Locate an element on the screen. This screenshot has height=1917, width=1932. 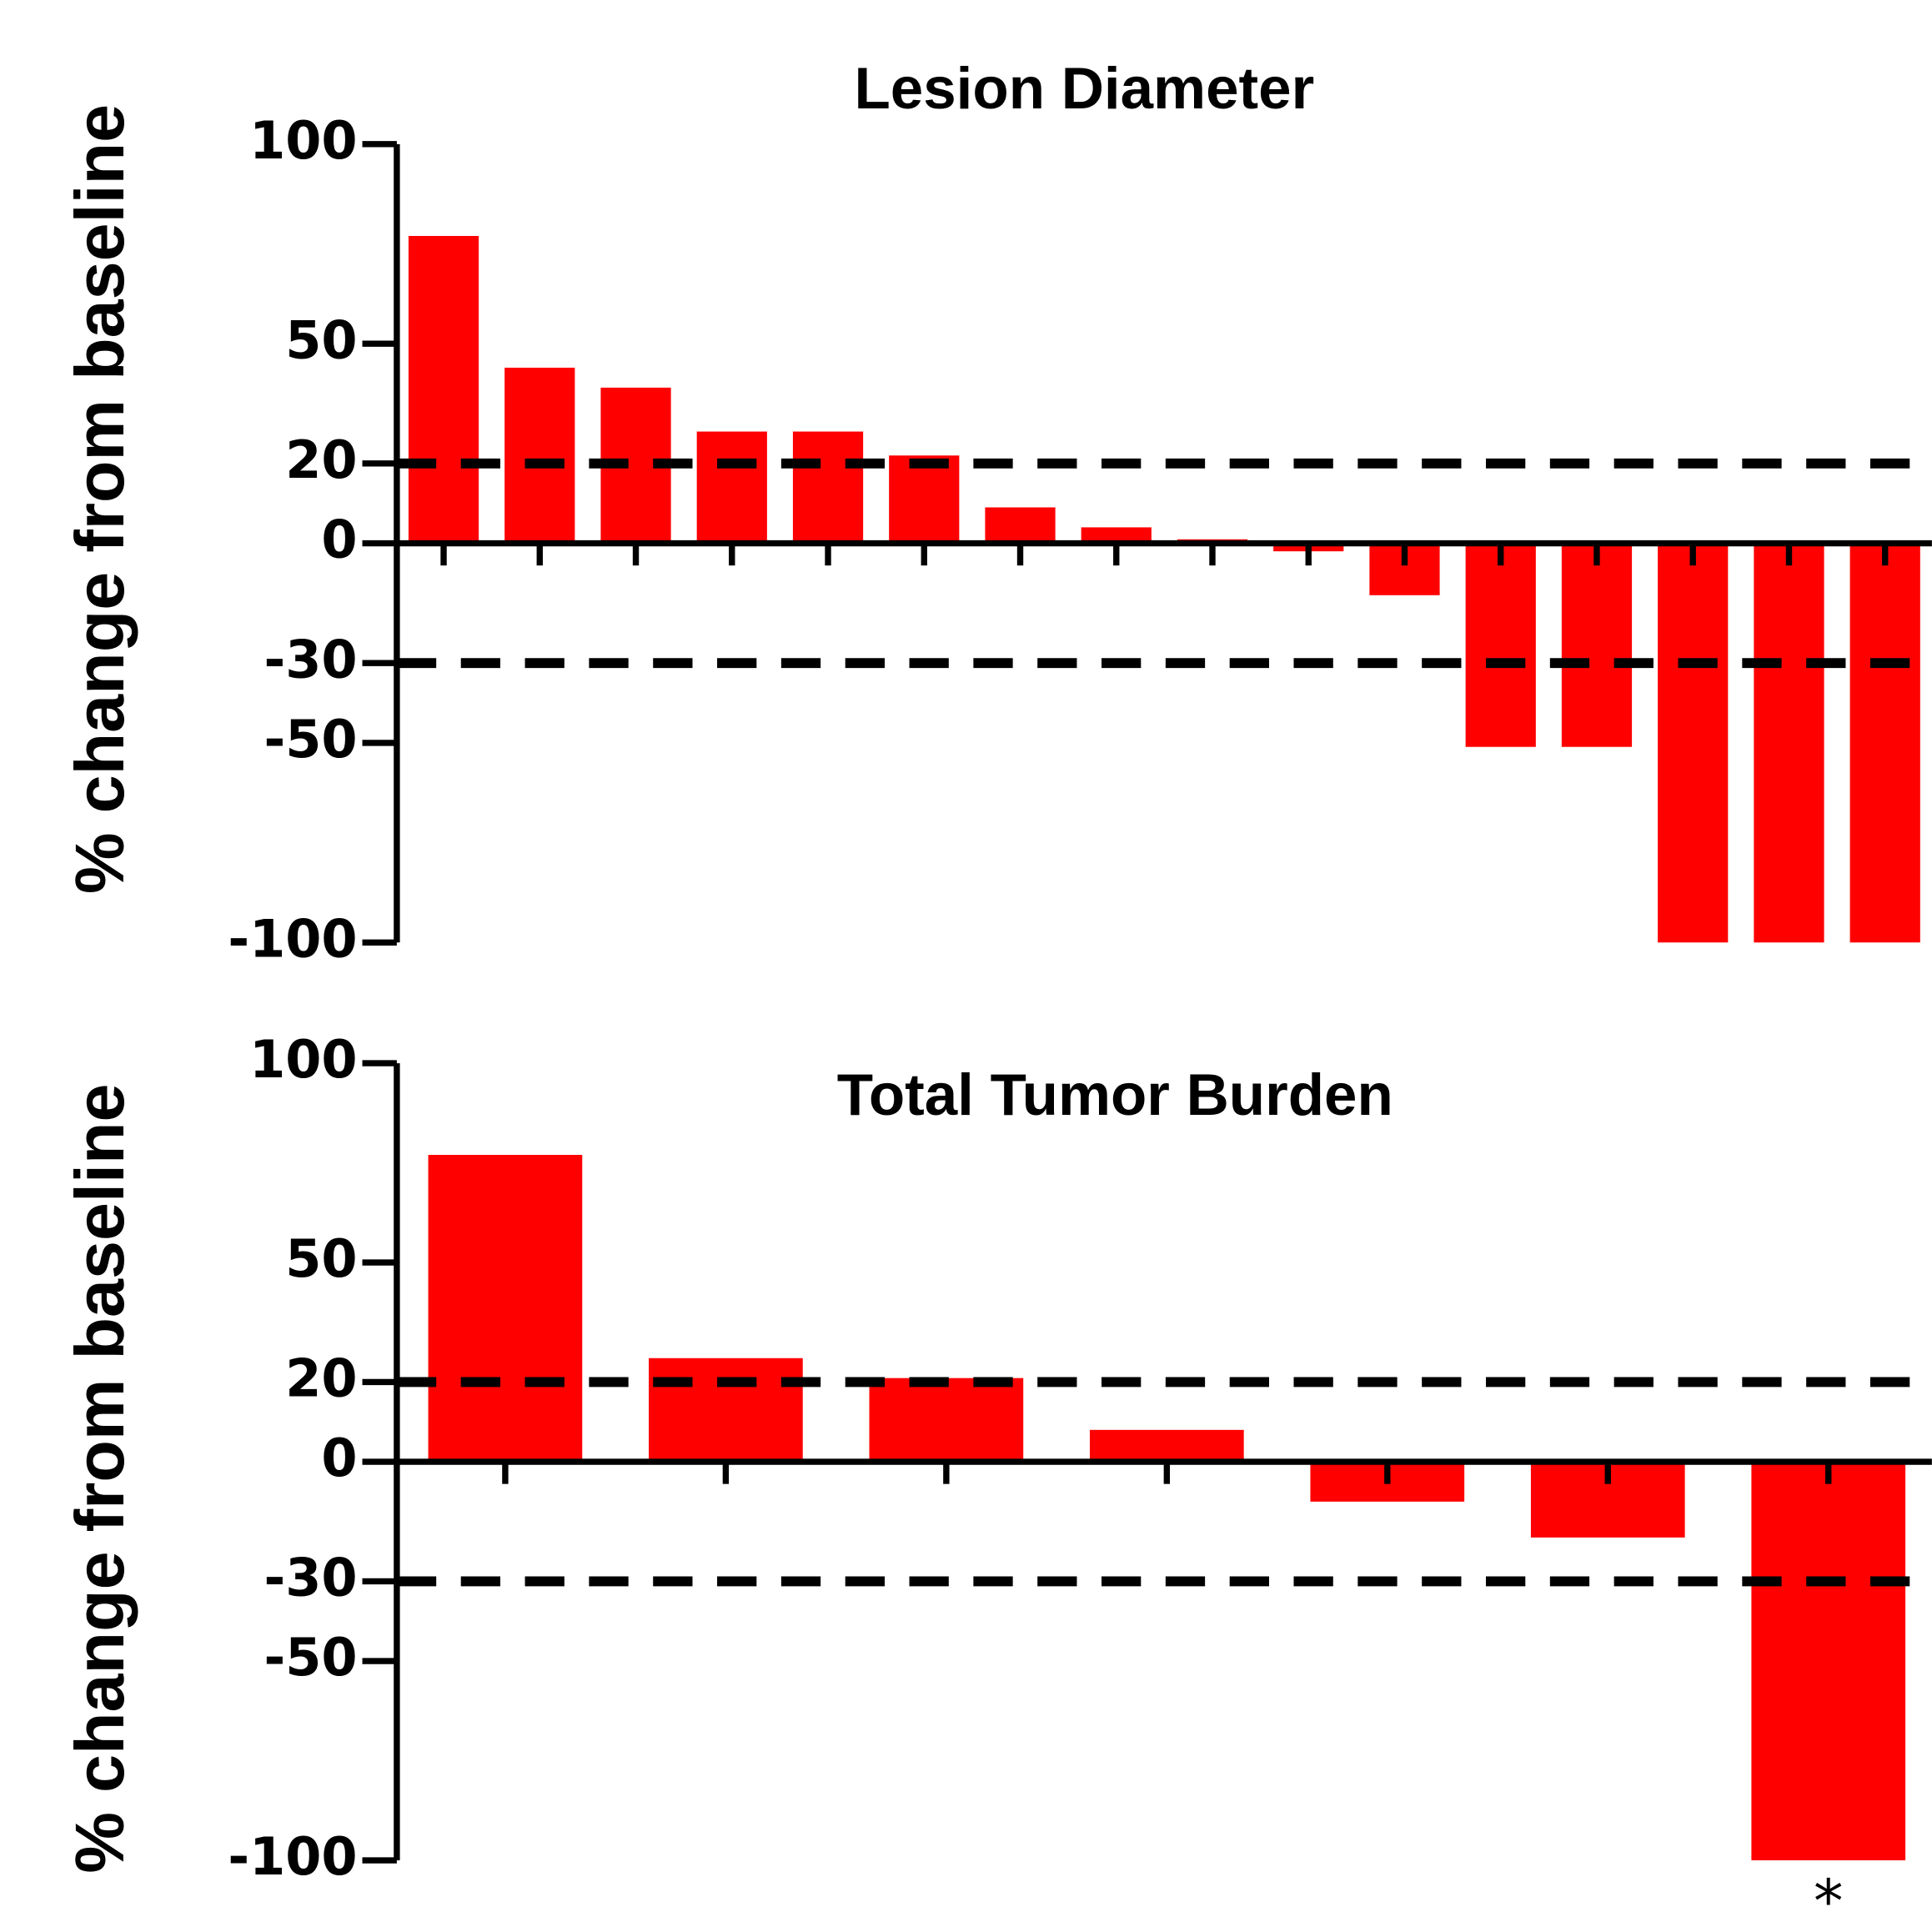
annotation: * is located at coordinates (1828, 1892).